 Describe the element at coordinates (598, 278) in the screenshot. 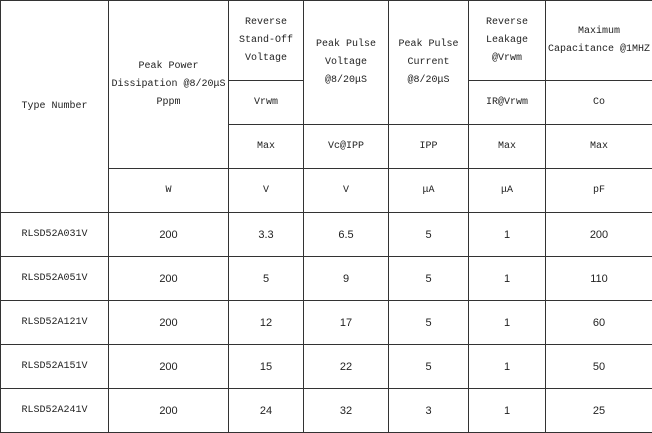

I see `value-cell: 110` at that location.